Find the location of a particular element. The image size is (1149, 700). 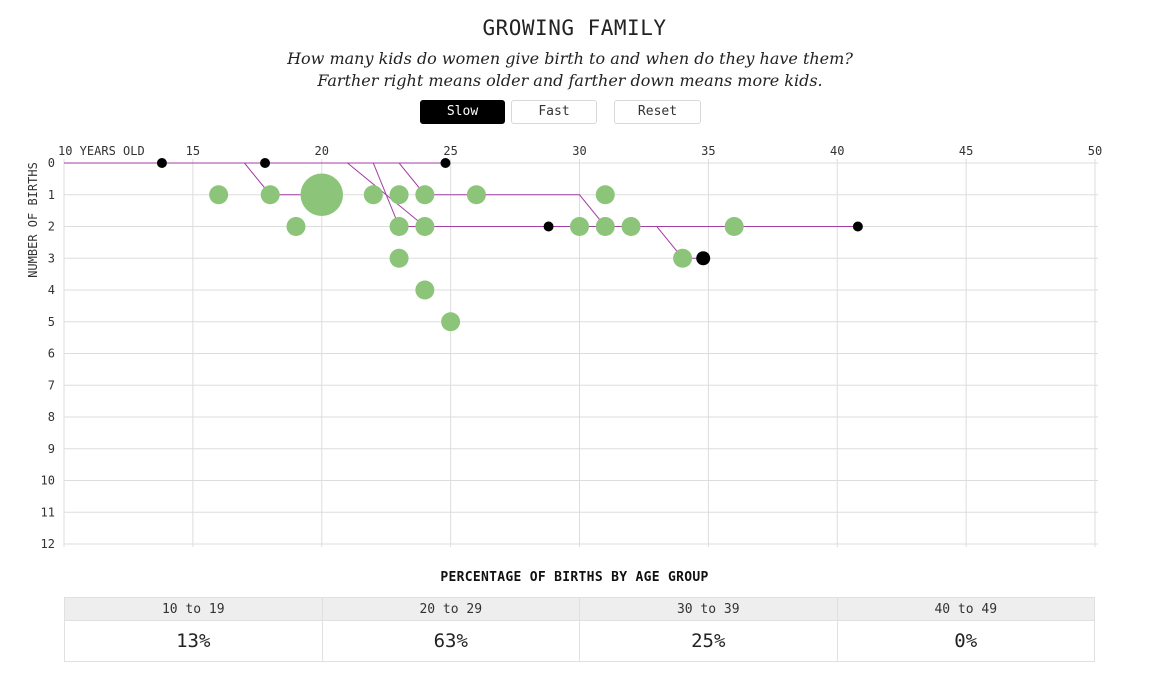

y-tick-label: 8 is located at coordinates (51, 417).